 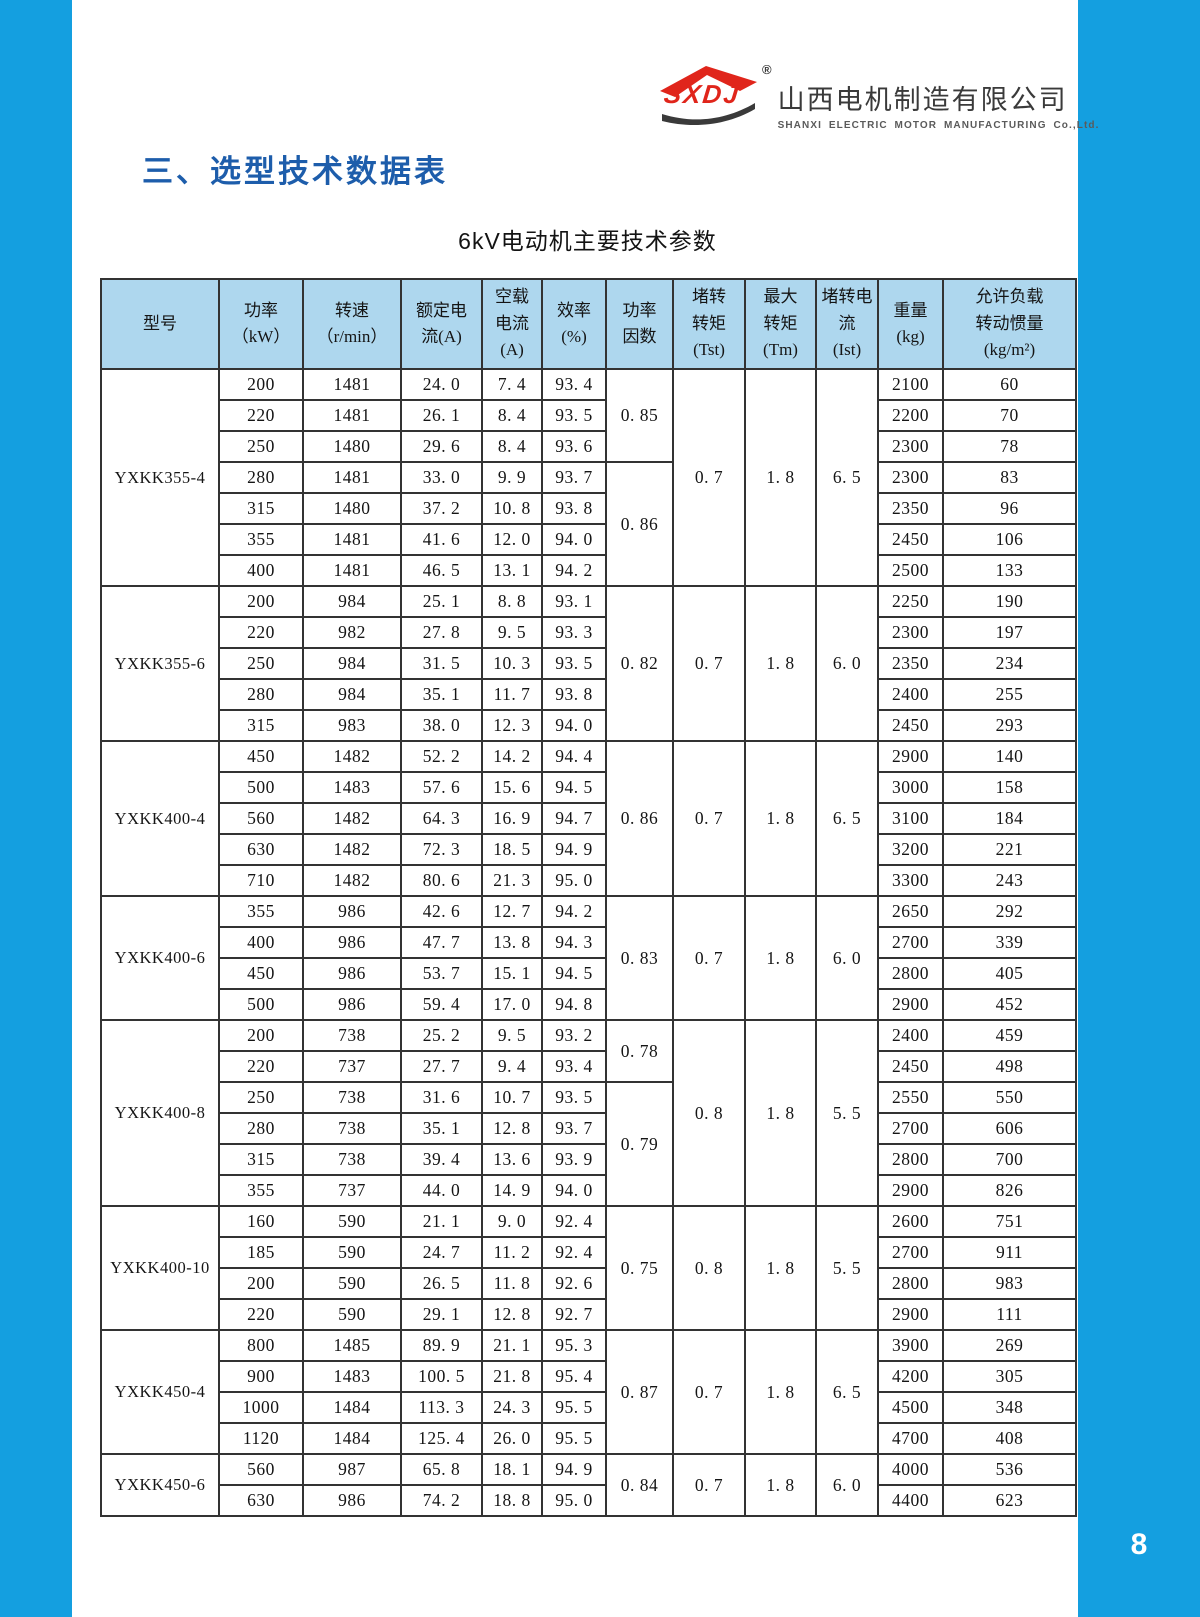 I want to click on cell-rated-current: 29. 1, so click(x=441, y=1314).